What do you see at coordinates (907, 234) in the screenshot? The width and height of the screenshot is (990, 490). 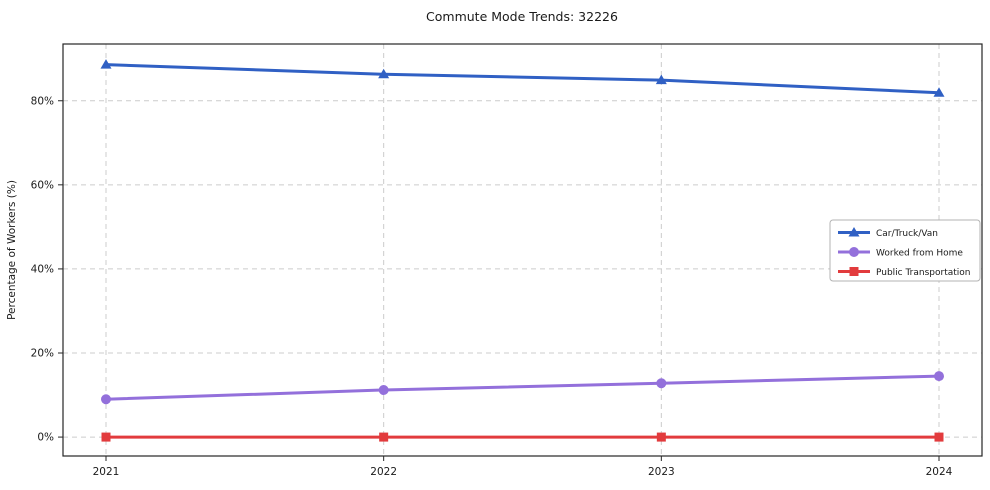 I see `legend-label-car-truck-van: Car/Truck/Van` at bounding box center [907, 234].